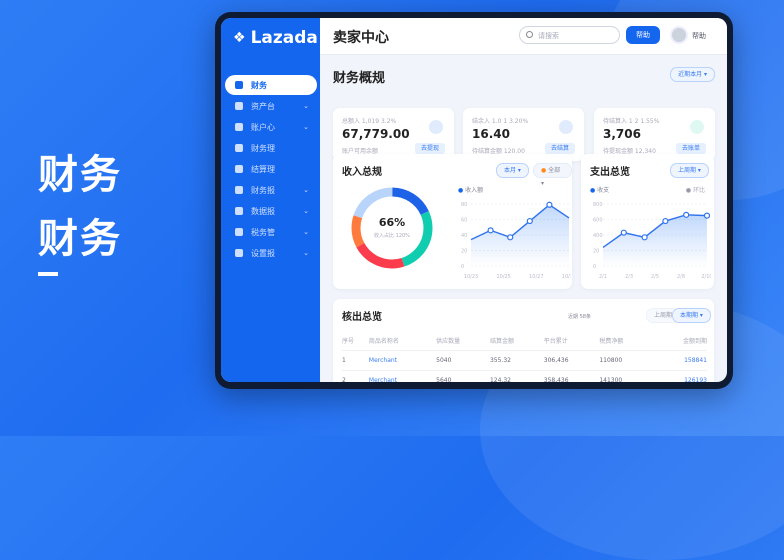  Describe the element at coordinates (695, 190) in the screenshot. I see `expense-legend-2: ● 环比` at that location.